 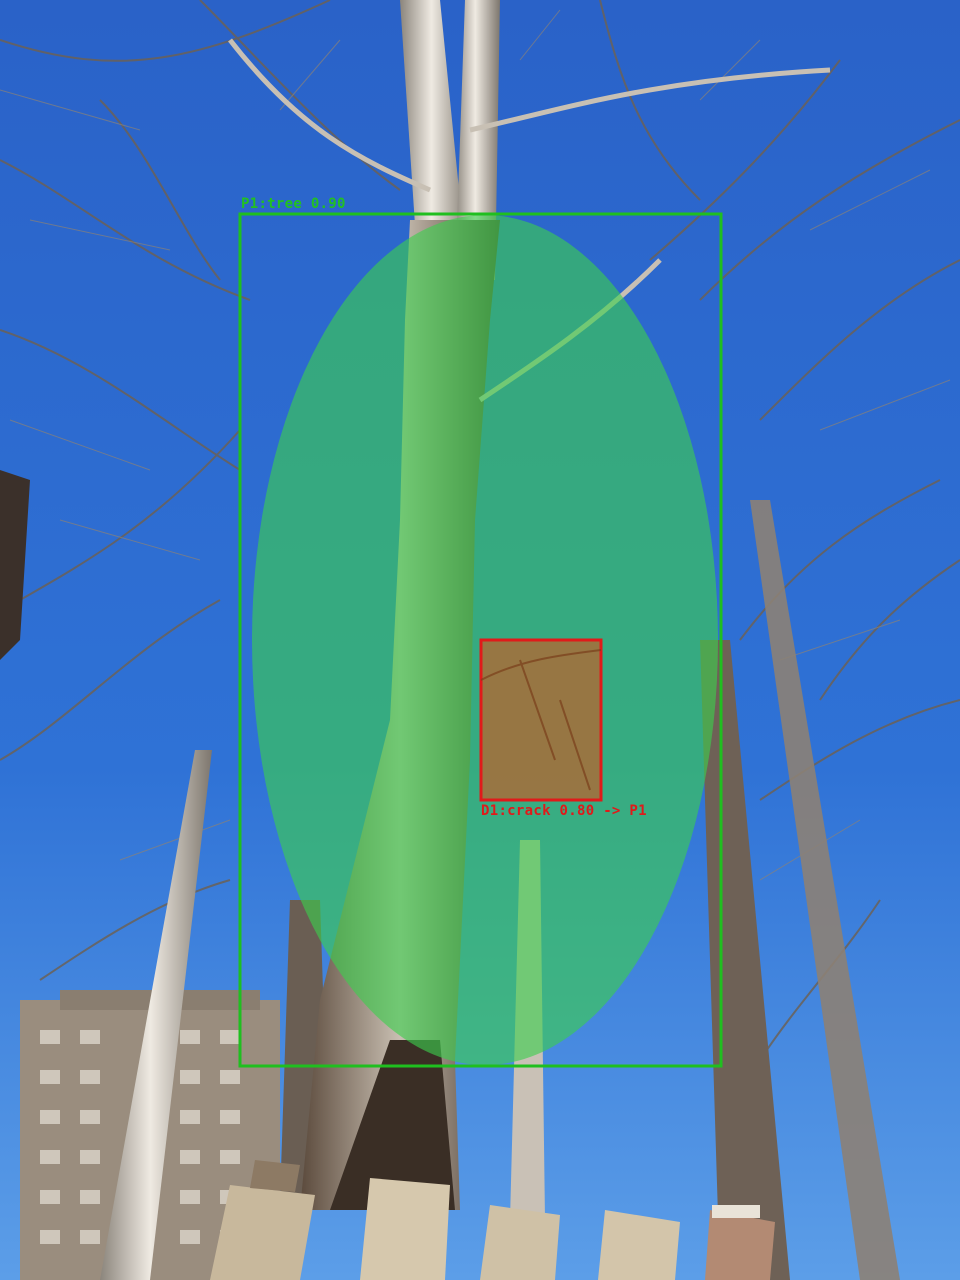 I want to click on wooden-fence, so click(x=492, y=1220).